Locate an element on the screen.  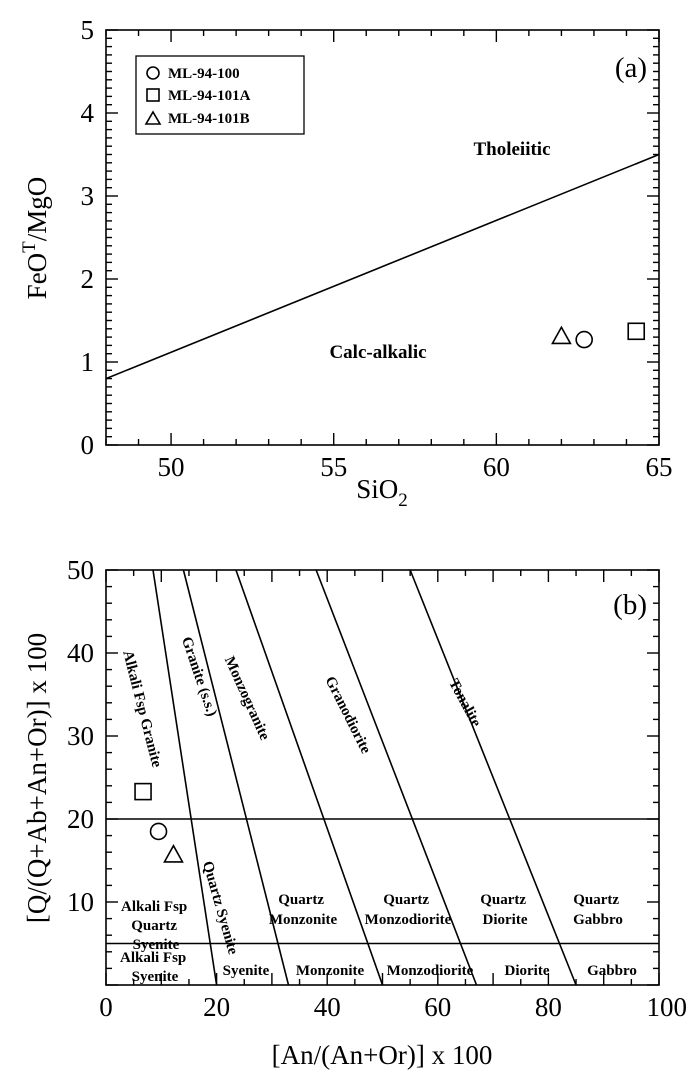
panel-a-xtick-1: 55 is located at coordinates (333, 467).